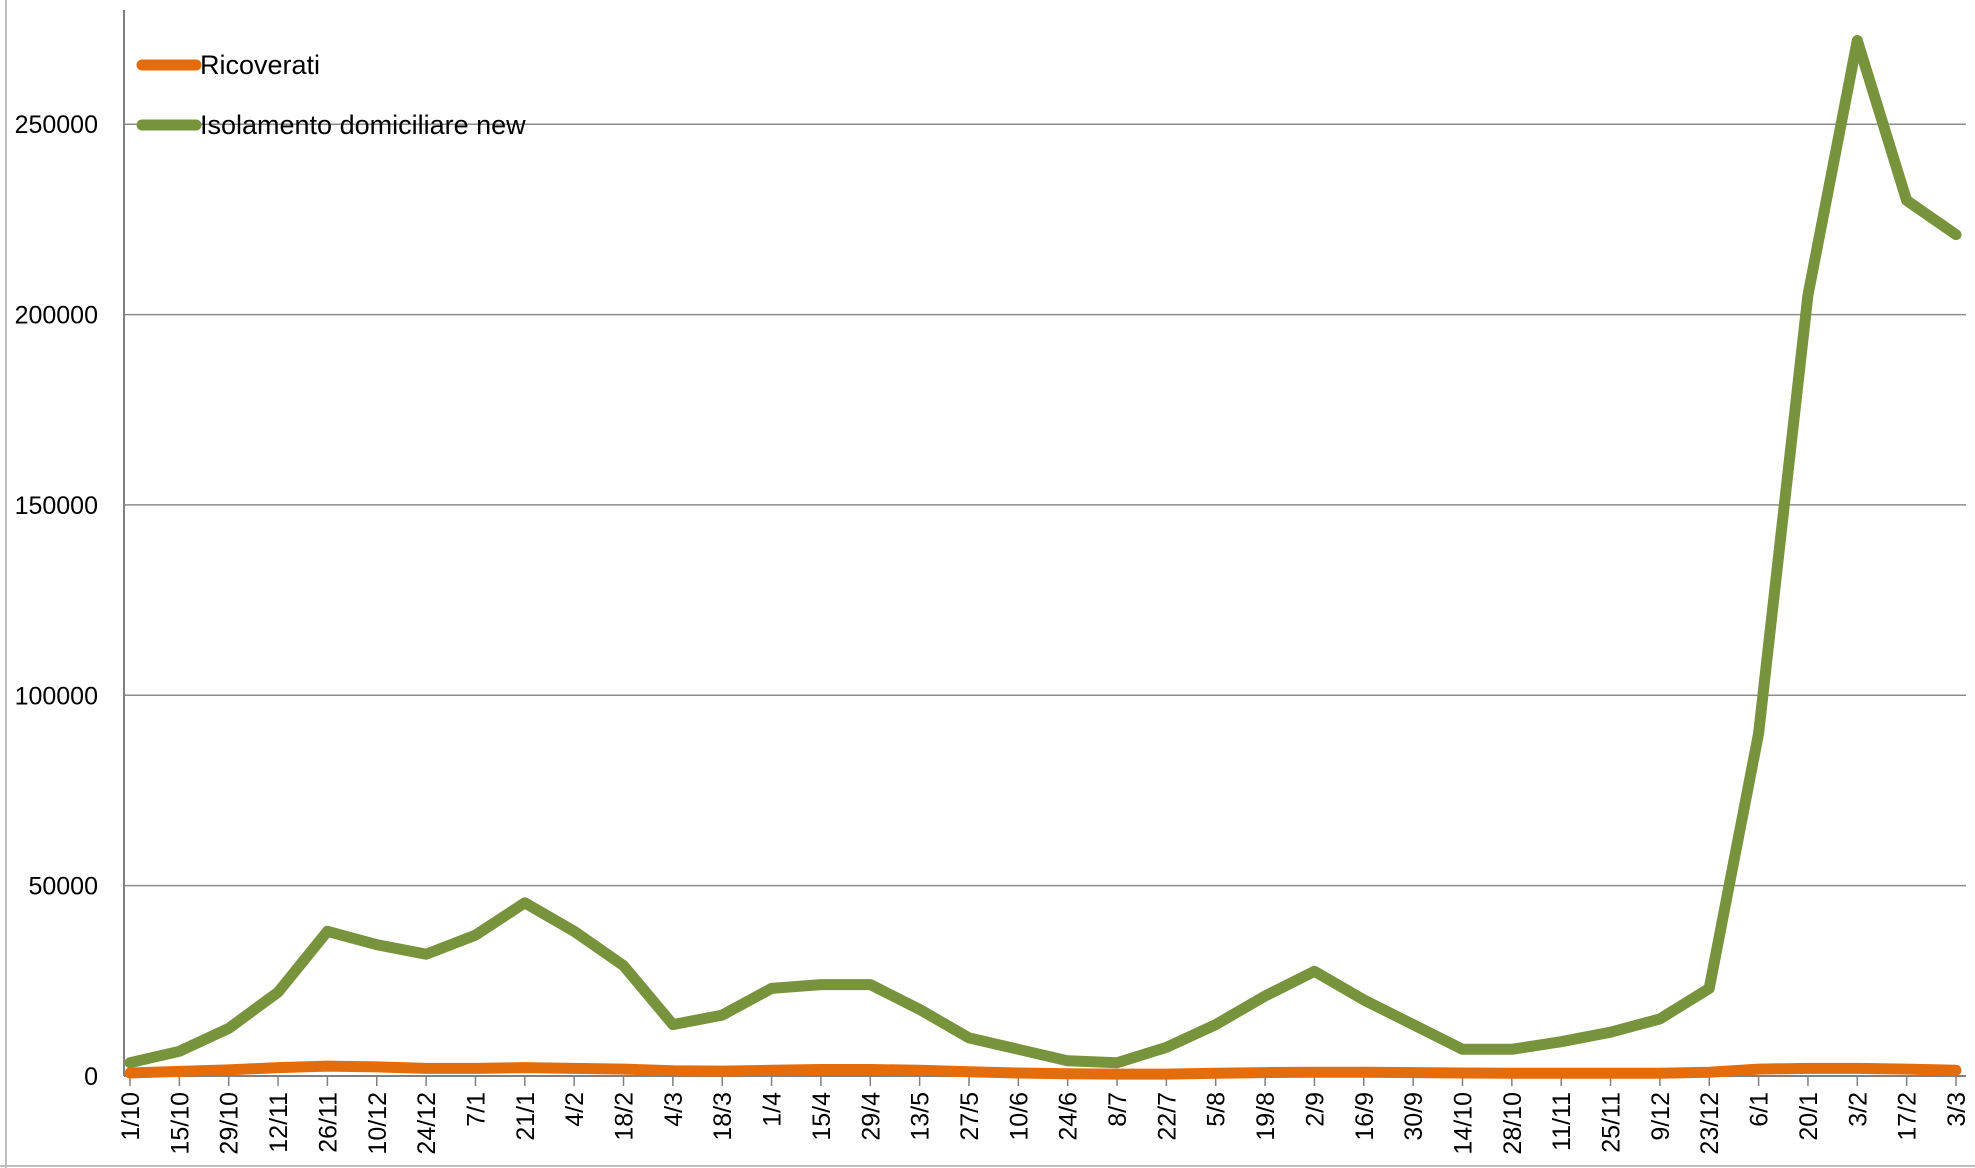 The width and height of the screenshot is (1975, 1168). What do you see at coordinates (723, 1116) in the screenshot?
I see `x-tick-label: 18/3` at bounding box center [723, 1116].